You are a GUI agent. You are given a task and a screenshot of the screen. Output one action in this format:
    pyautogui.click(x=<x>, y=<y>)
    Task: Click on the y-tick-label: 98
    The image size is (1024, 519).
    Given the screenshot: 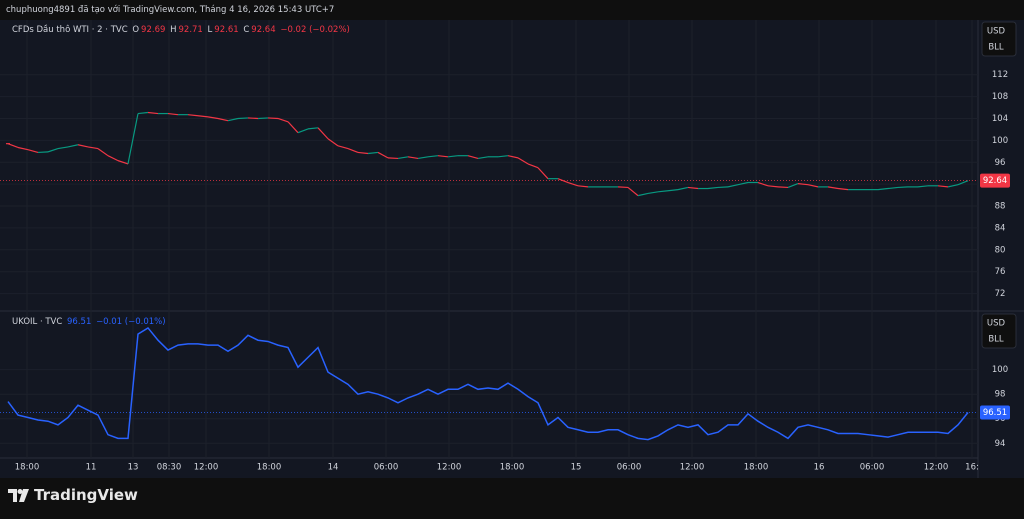 What is the action you would take?
    pyautogui.click(x=1000, y=395)
    